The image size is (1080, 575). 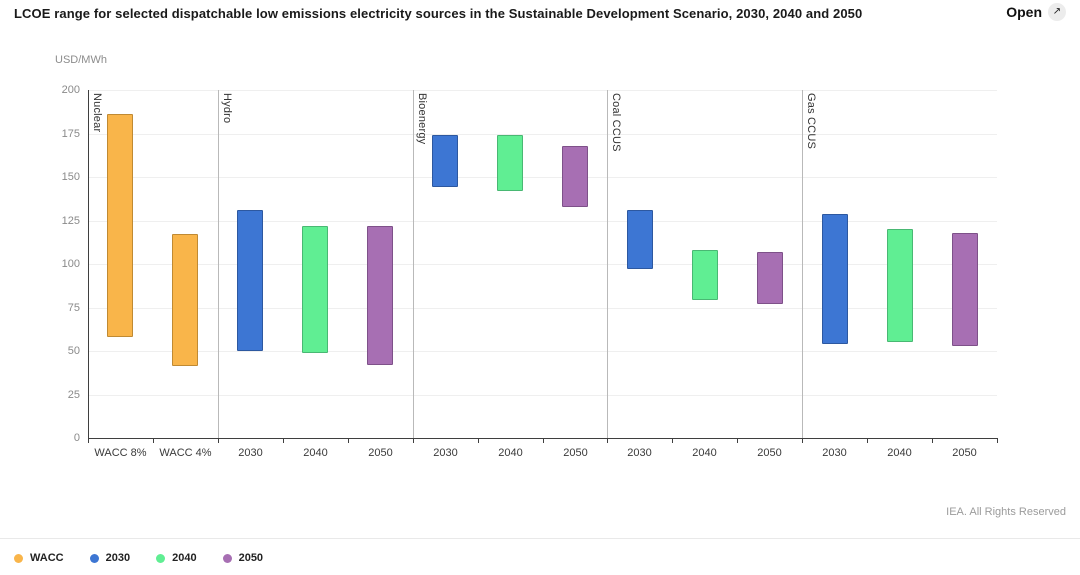 I want to click on bar-gas-ccus-2030, so click(x=835, y=279).